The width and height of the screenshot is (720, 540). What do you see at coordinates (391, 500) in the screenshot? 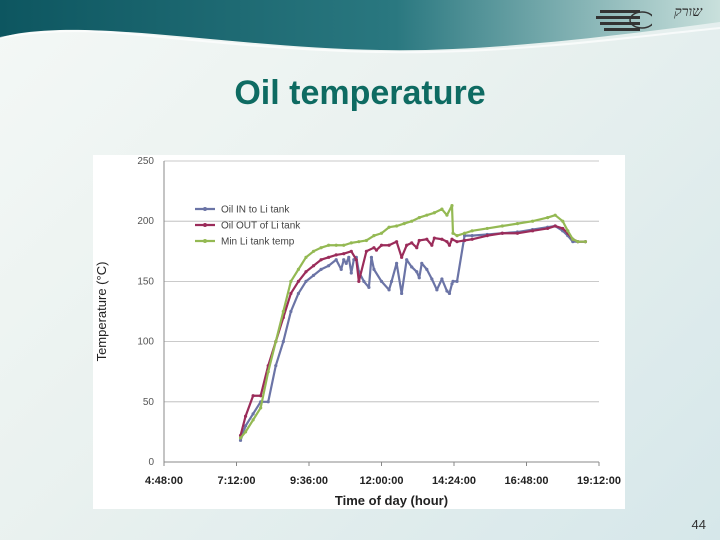
I see `x-axis-label: Time of day (hour)` at bounding box center [391, 500].